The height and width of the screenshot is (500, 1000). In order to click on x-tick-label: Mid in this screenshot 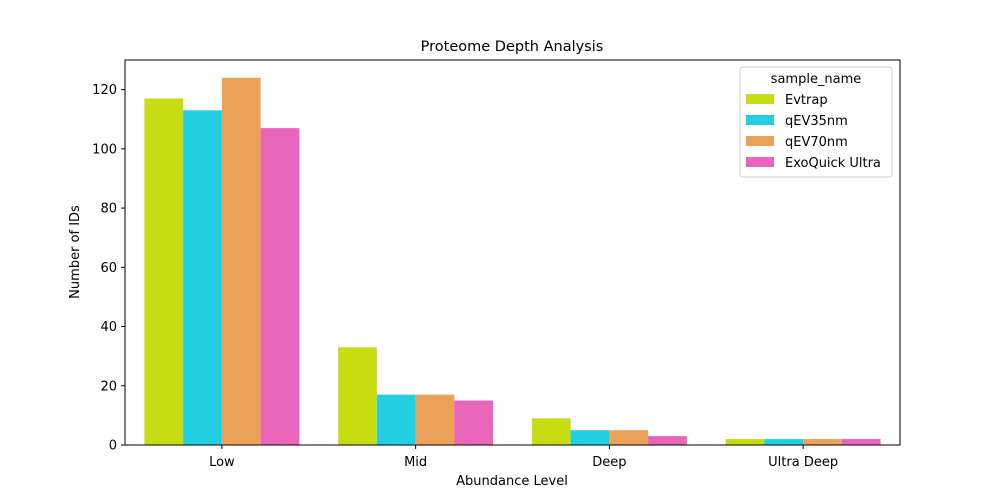, I will do `click(415, 462)`.